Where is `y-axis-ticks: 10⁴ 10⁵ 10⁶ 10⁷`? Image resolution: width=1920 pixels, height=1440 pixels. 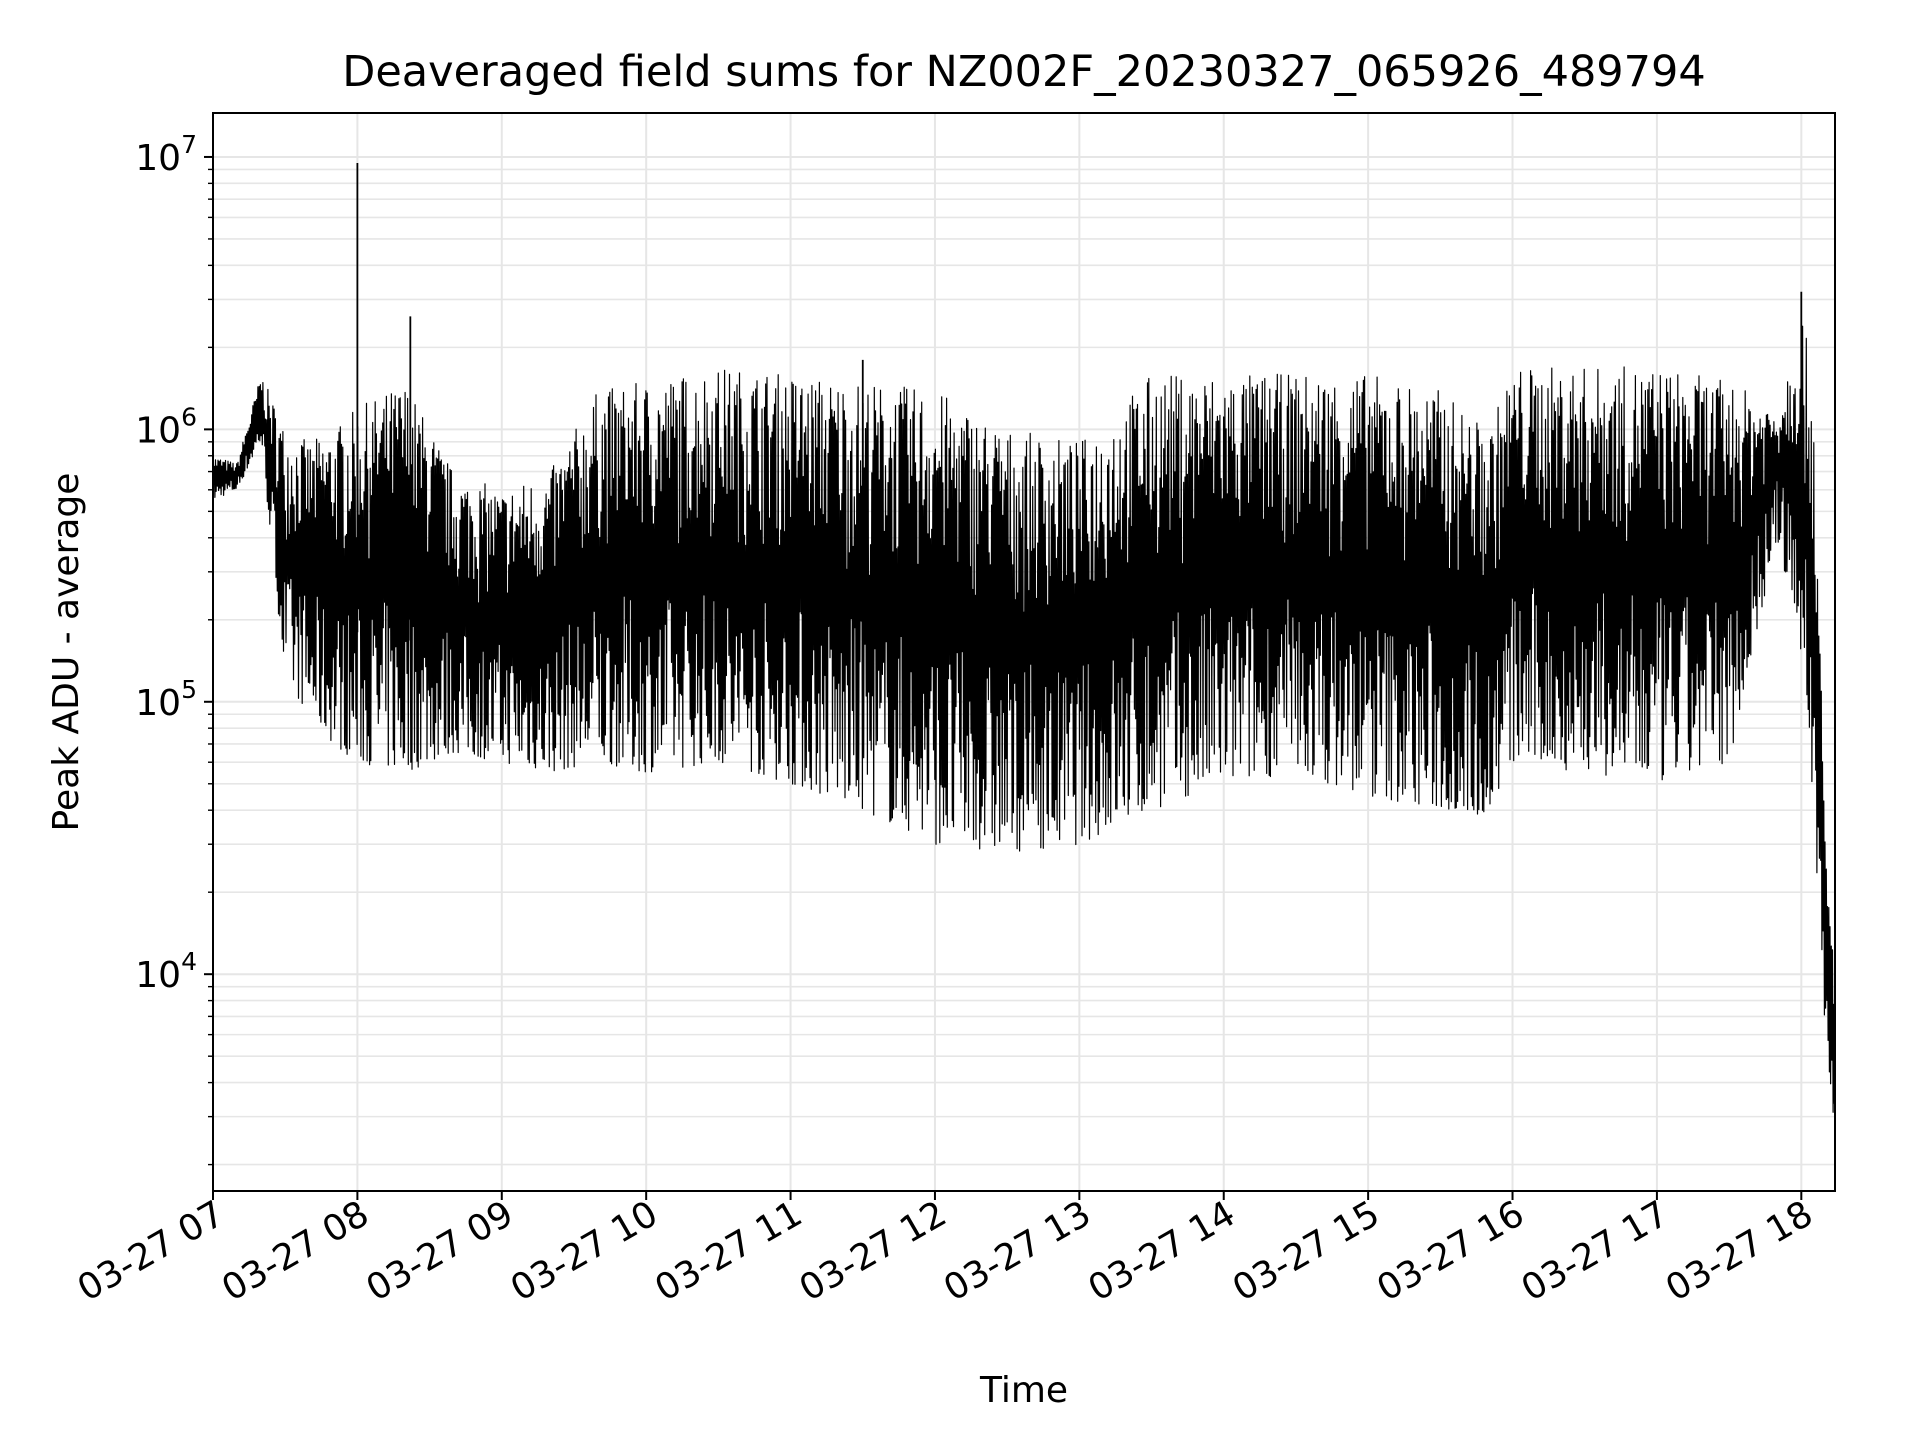 y-axis-ticks: 10⁴ 10⁵ 10⁶ 10⁷ is located at coordinates (174, 648).